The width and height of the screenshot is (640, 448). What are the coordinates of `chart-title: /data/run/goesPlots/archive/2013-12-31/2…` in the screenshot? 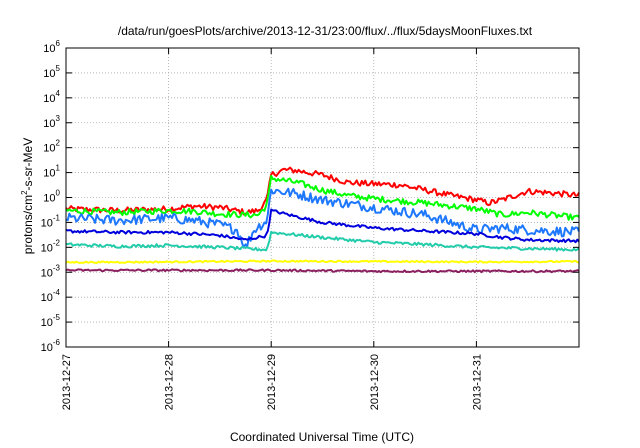 It's located at (325, 31).